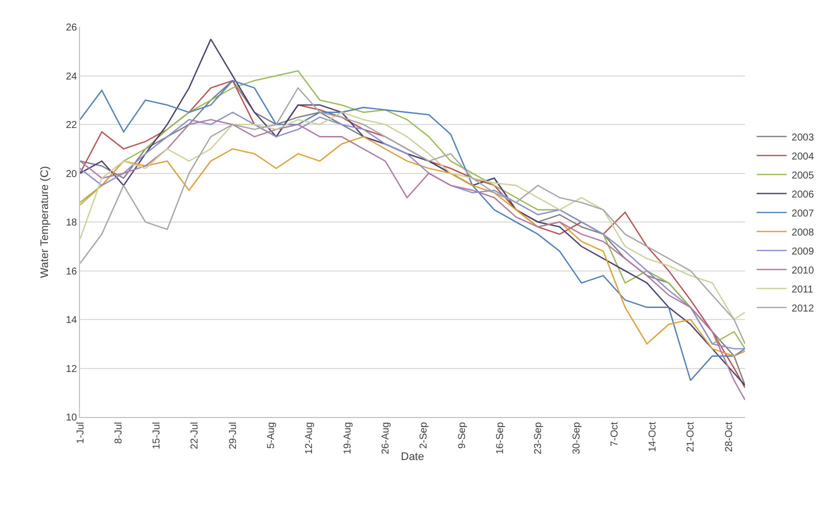 The width and height of the screenshot is (833, 508). I want to click on x-tick-label: 19-Aug, so click(348, 438).